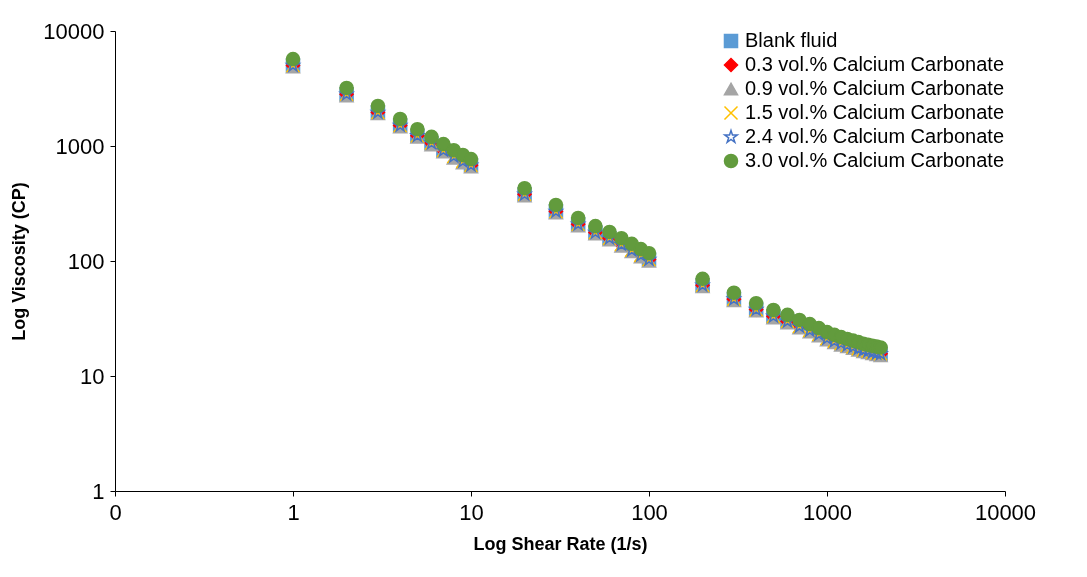  I want to click on legend-label: 3.0 vol.% Calcium Carbonate, so click(875, 160).